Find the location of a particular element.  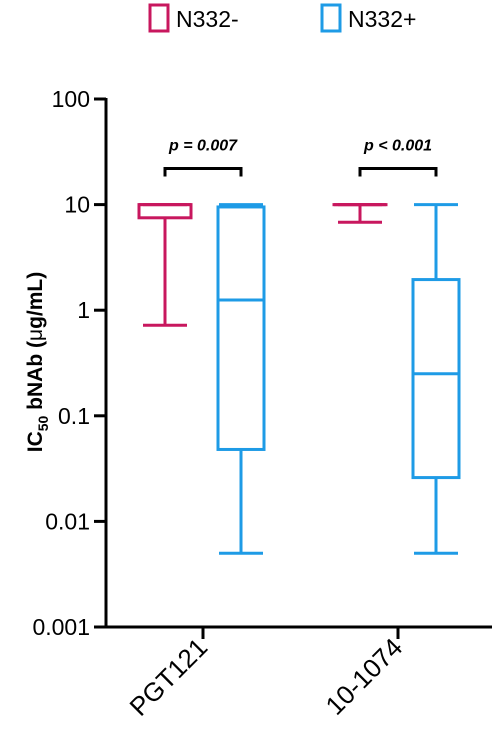

y-label-unit: g/mL) is located at coordinates (35, 300).